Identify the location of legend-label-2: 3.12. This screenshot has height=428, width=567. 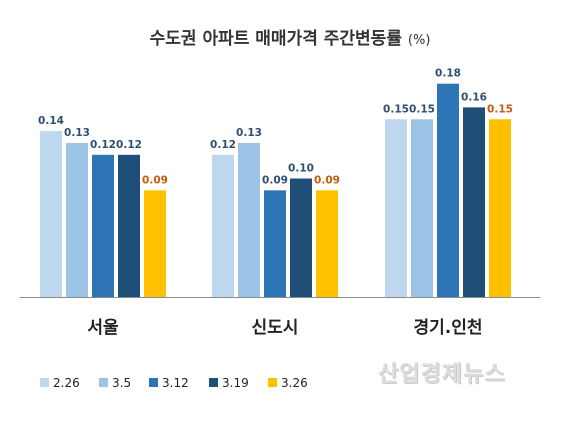
(175, 383).